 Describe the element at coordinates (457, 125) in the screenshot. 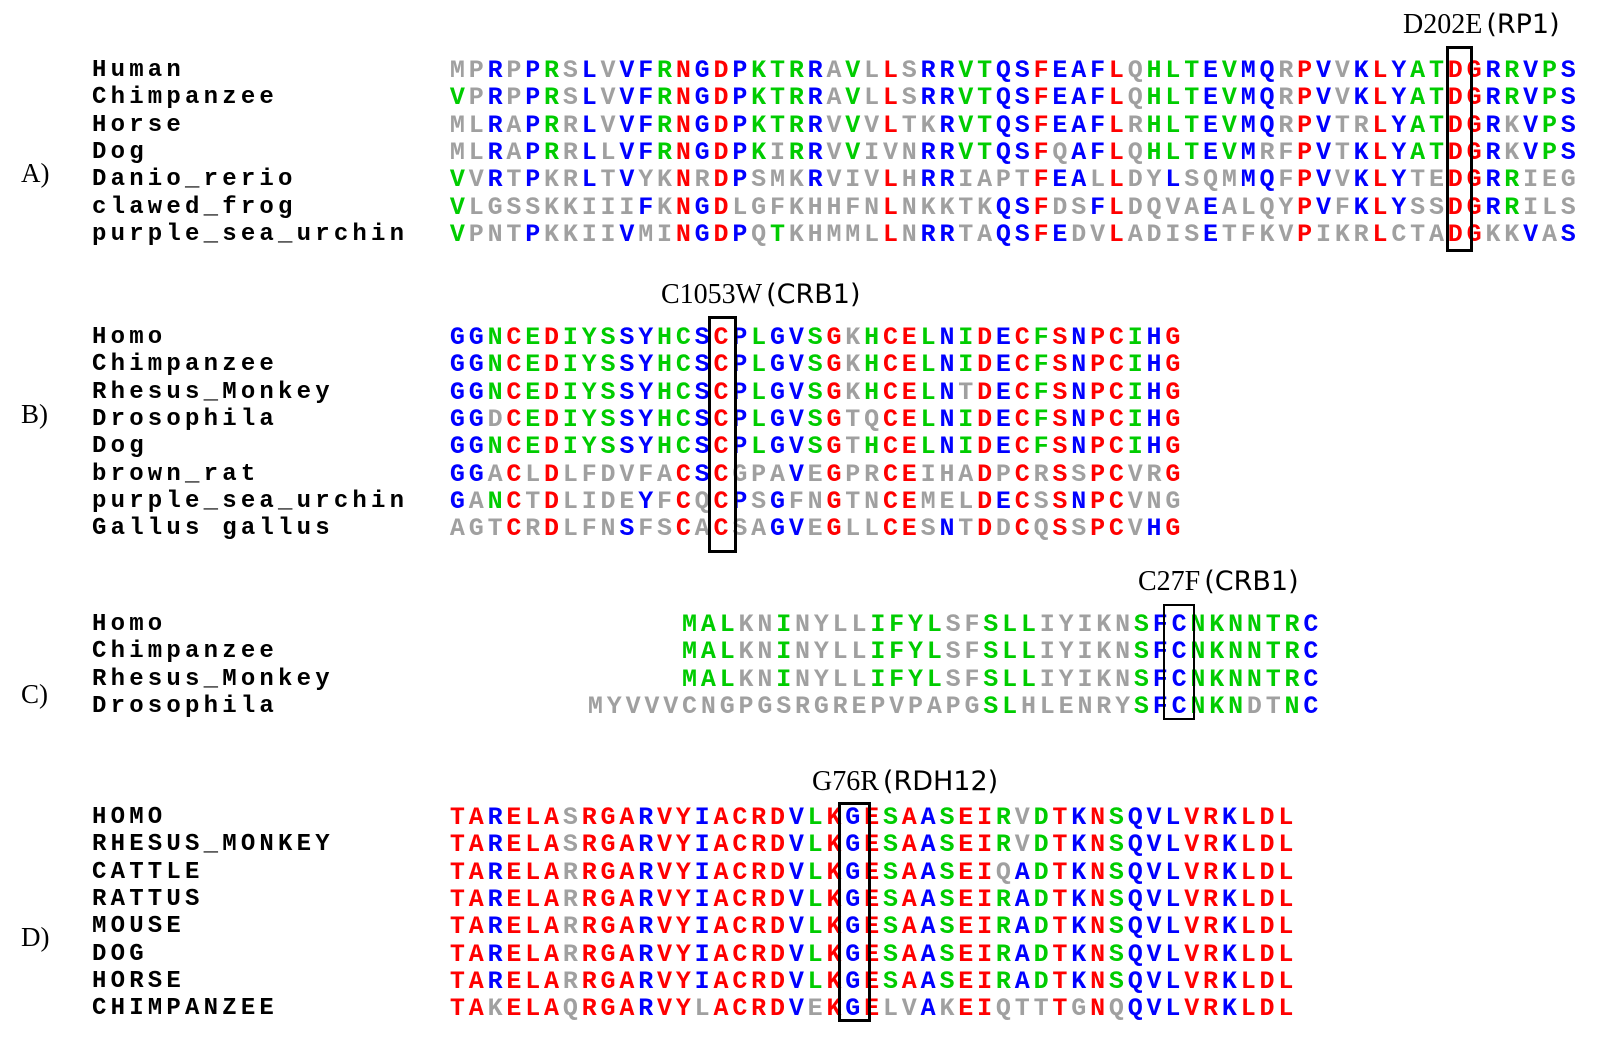

I see `residue: M` at that location.